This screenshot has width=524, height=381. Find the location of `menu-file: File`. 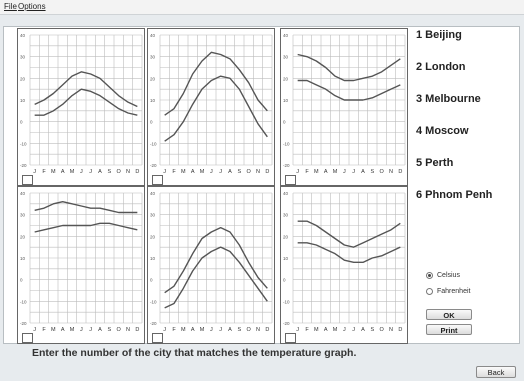

menu-file: File is located at coordinates (10, 6).